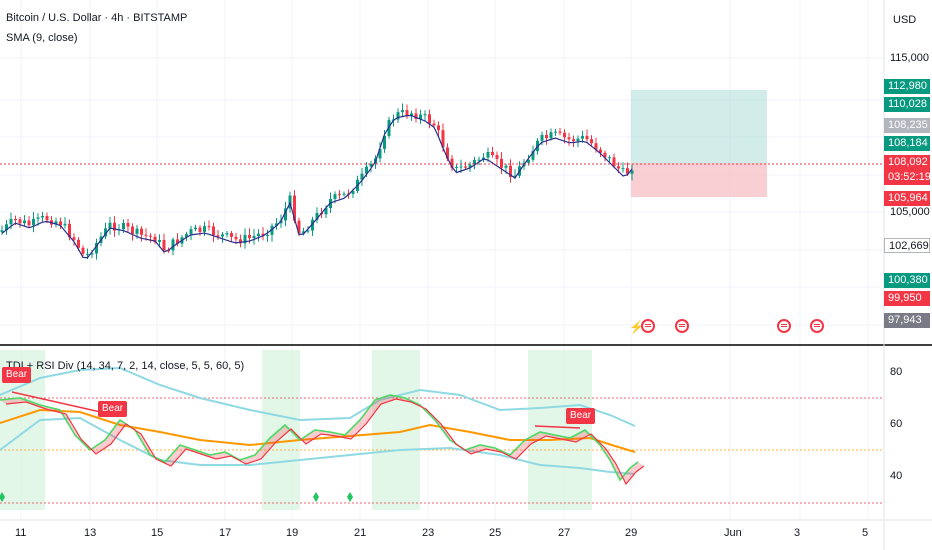 The width and height of the screenshot is (932, 550). Describe the element at coordinates (907, 298) in the screenshot. I see `price-tag-low-red: 99,950` at that location.